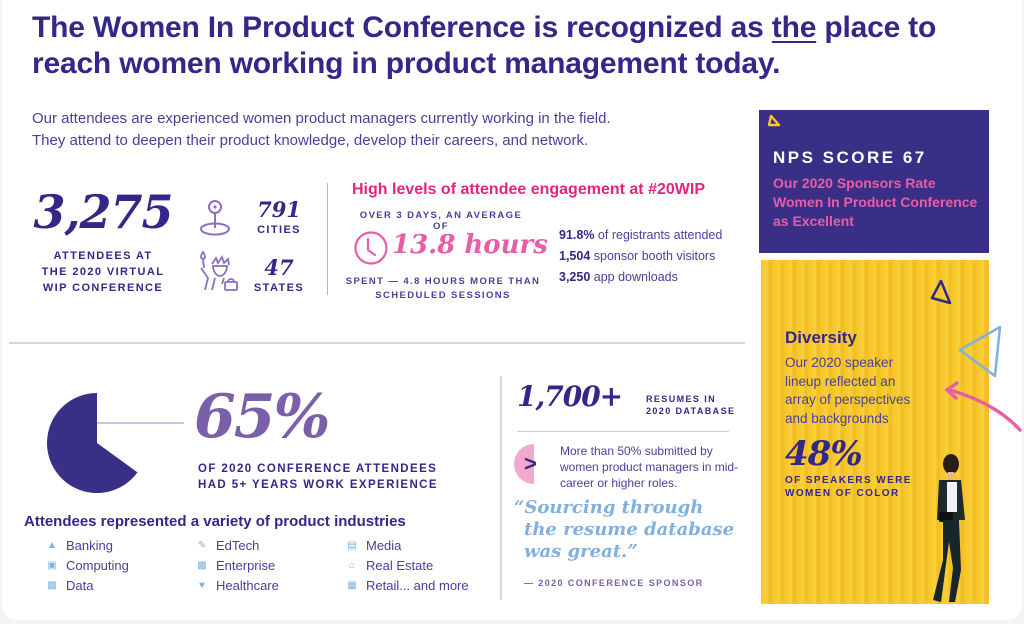 Image resolution: width=1024 pixels, height=624 pixels. What do you see at coordinates (653, 256) in the screenshot?
I see `stat-label: sponsor booth visitors` at bounding box center [653, 256].